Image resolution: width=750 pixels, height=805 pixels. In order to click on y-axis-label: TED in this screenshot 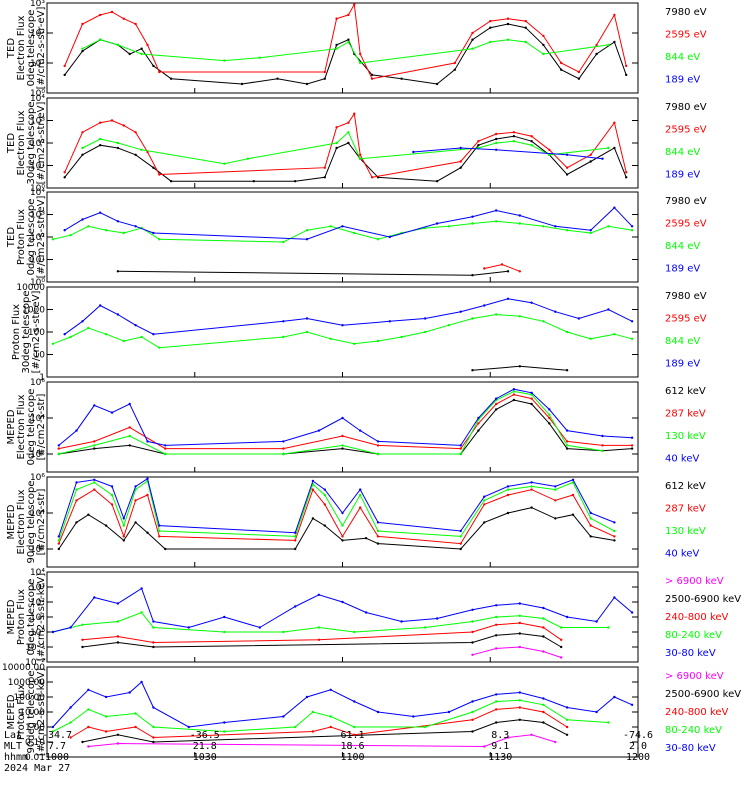, I will do `click(11, 143)`.